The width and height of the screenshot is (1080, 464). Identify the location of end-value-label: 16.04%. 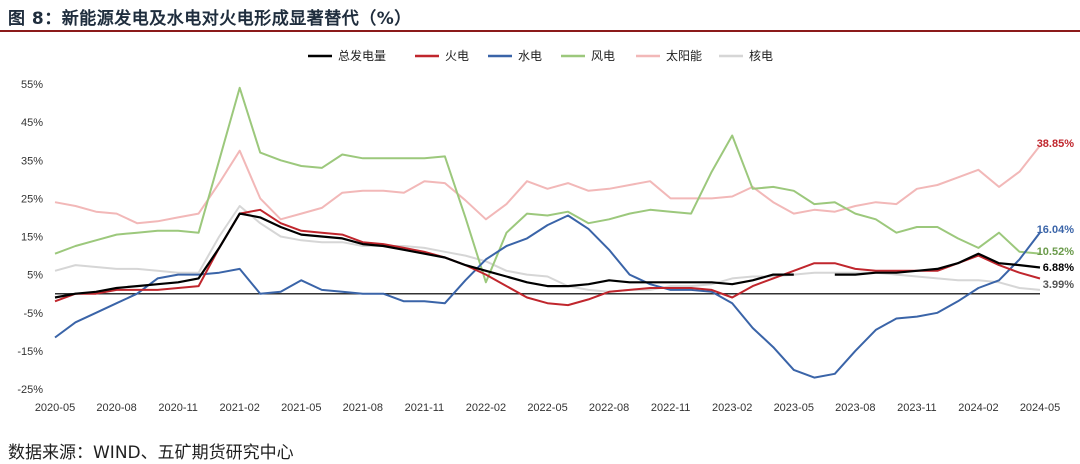
(1056, 230).